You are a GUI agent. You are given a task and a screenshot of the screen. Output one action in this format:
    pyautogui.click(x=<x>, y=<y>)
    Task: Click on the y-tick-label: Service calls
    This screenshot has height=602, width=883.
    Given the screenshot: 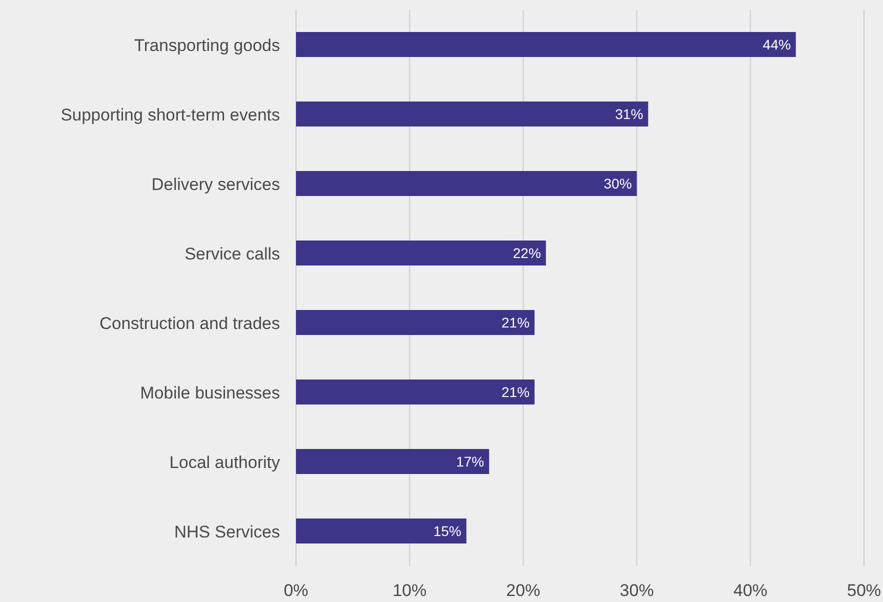 What is the action you would take?
    pyautogui.click(x=232, y=254)
    